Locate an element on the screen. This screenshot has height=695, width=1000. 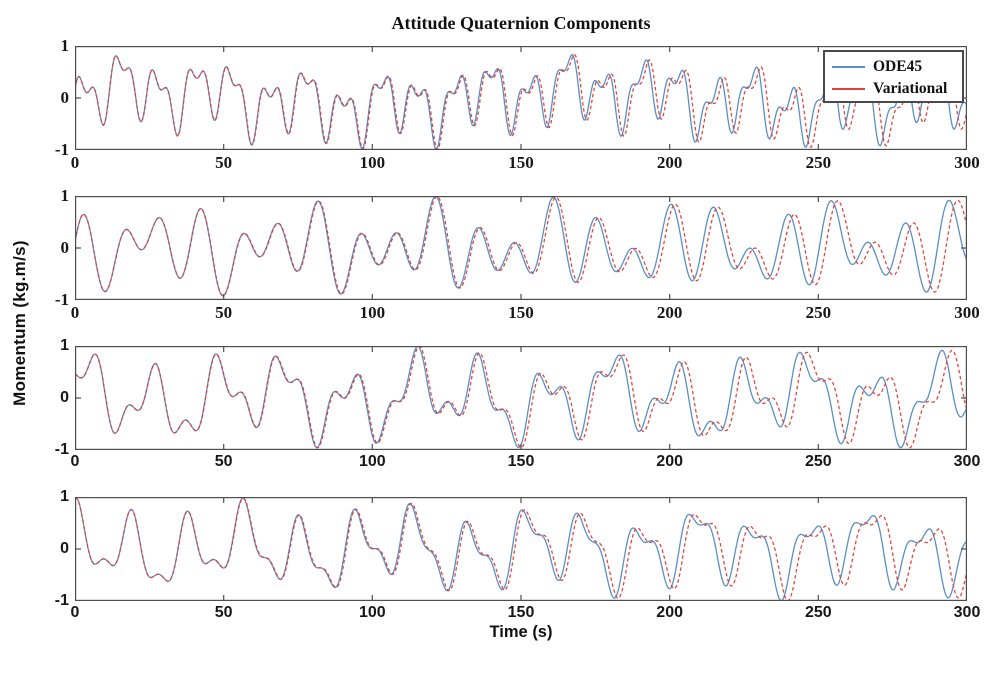
legend-entry-ode45: ODE45 is located at coordinates (893, 67).